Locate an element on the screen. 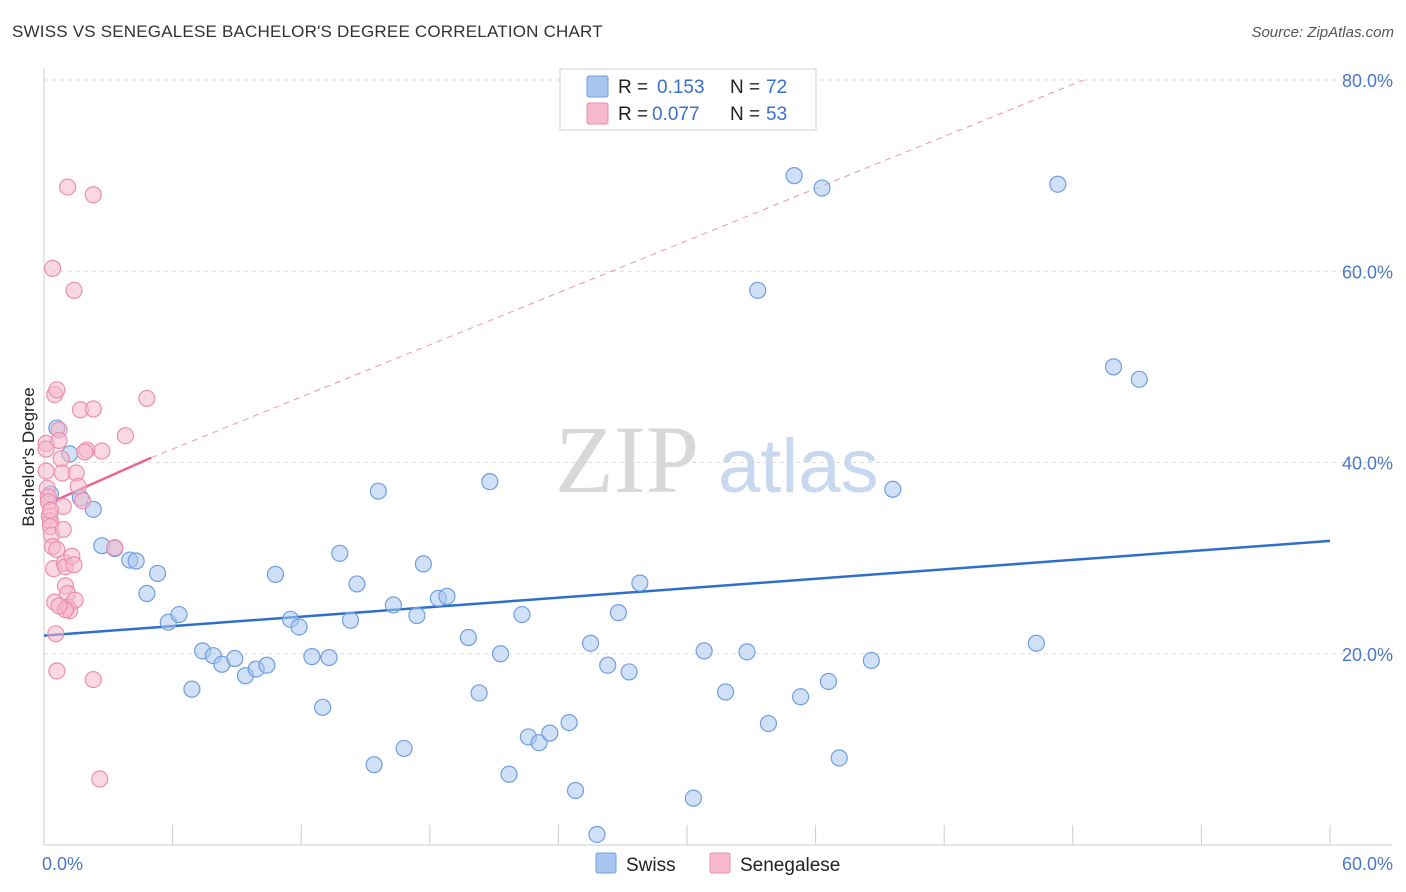 This screenshot has width=1406, height=892. source-label: Source: ZipAtlas.com is located at coordinates (1322, 32).